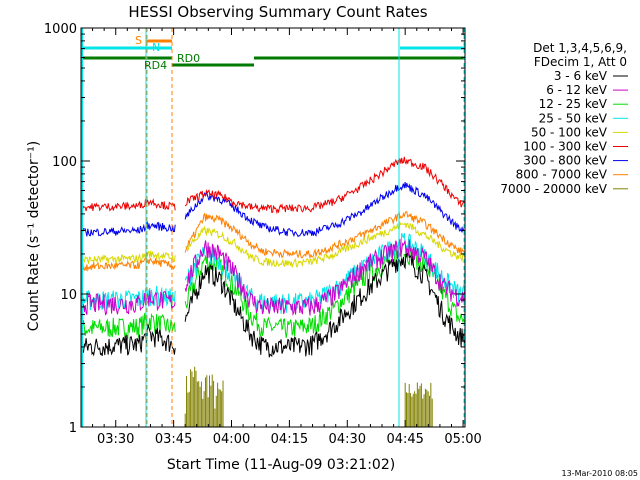 The height and width of the screenshot is (480, 640). What do you see at coordinates (462, 439) in the screenshot?
I see `x-tick-label: 05:00` at bounding box center [462, 439].